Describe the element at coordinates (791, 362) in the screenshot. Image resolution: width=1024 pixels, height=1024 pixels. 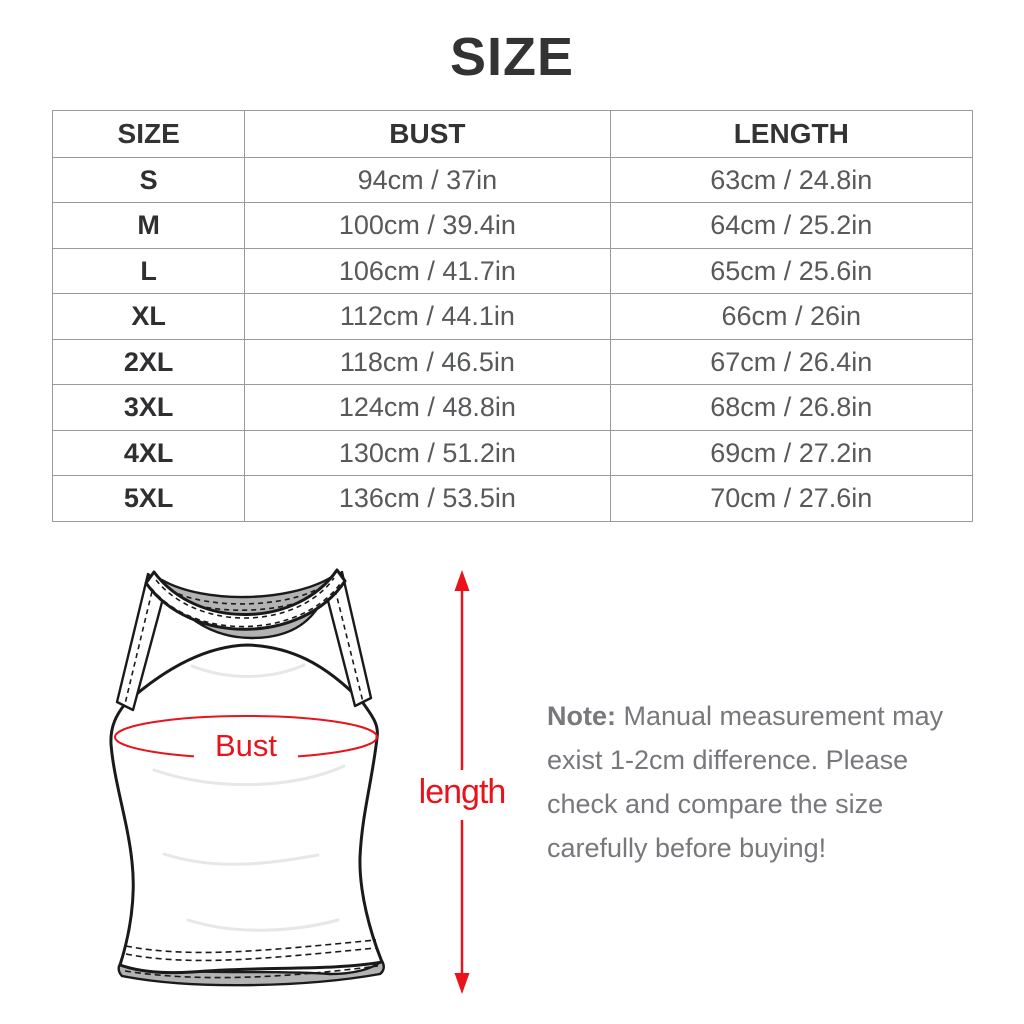
I see `length-cell: 67cm / 26.4in` at that location.